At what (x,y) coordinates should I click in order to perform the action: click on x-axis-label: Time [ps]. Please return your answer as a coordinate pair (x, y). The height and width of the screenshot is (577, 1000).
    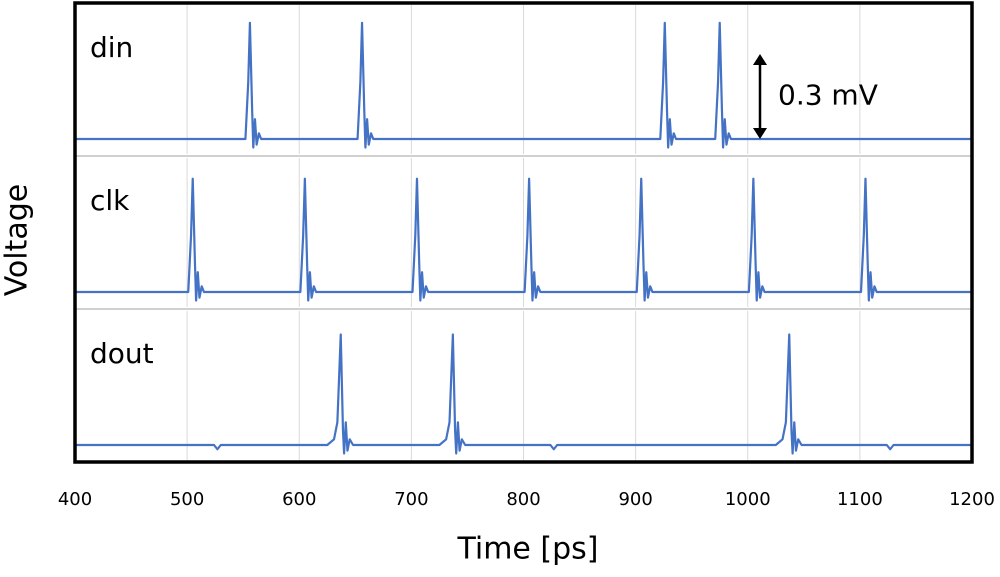
    Looking at the image, I should click on (527, 549).